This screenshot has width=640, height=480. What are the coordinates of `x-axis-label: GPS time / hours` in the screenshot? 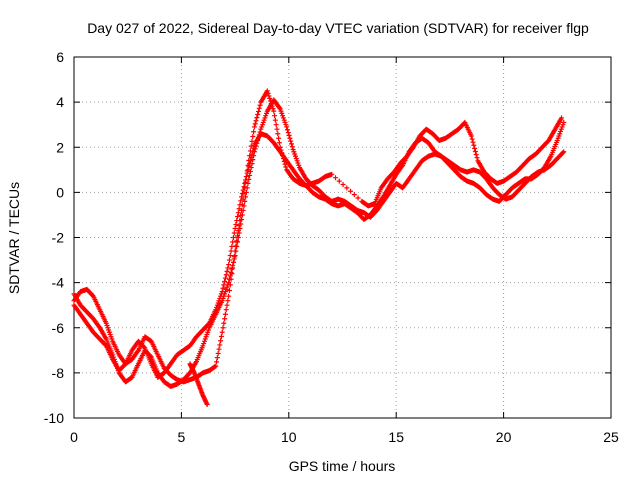 It's located at (342, 466).